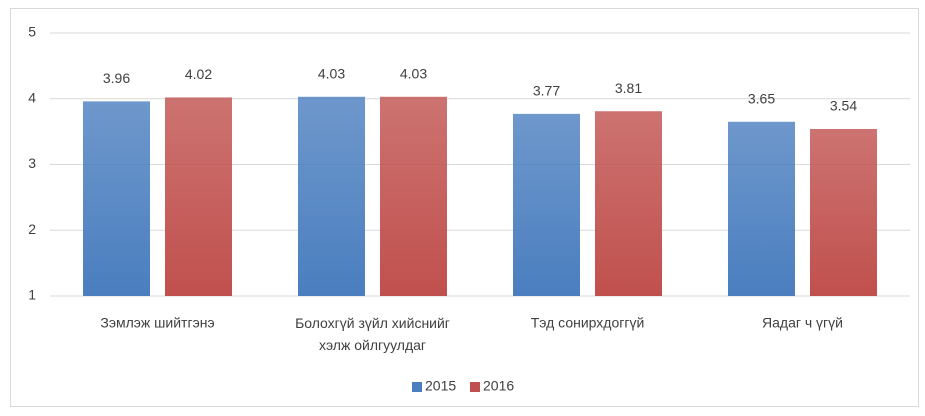 The width and height of the screenshot is (925, 416). Describe the element at coordinates (32, 229) in the screenshot. I see `y-tick-label: 2` at that location.